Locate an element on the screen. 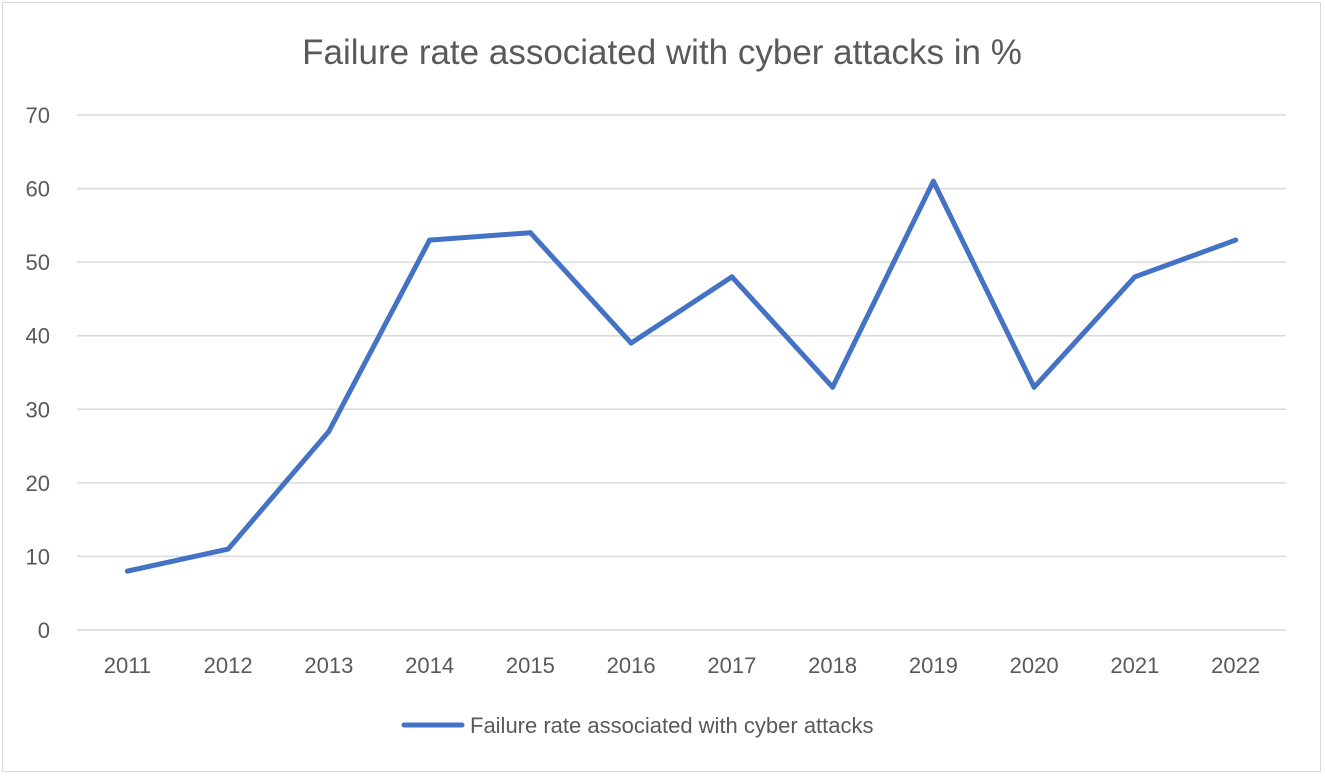 The width and height of the screenshot is (1325, 776). y-tick-label: 0 is located at coordinates (44, 630).